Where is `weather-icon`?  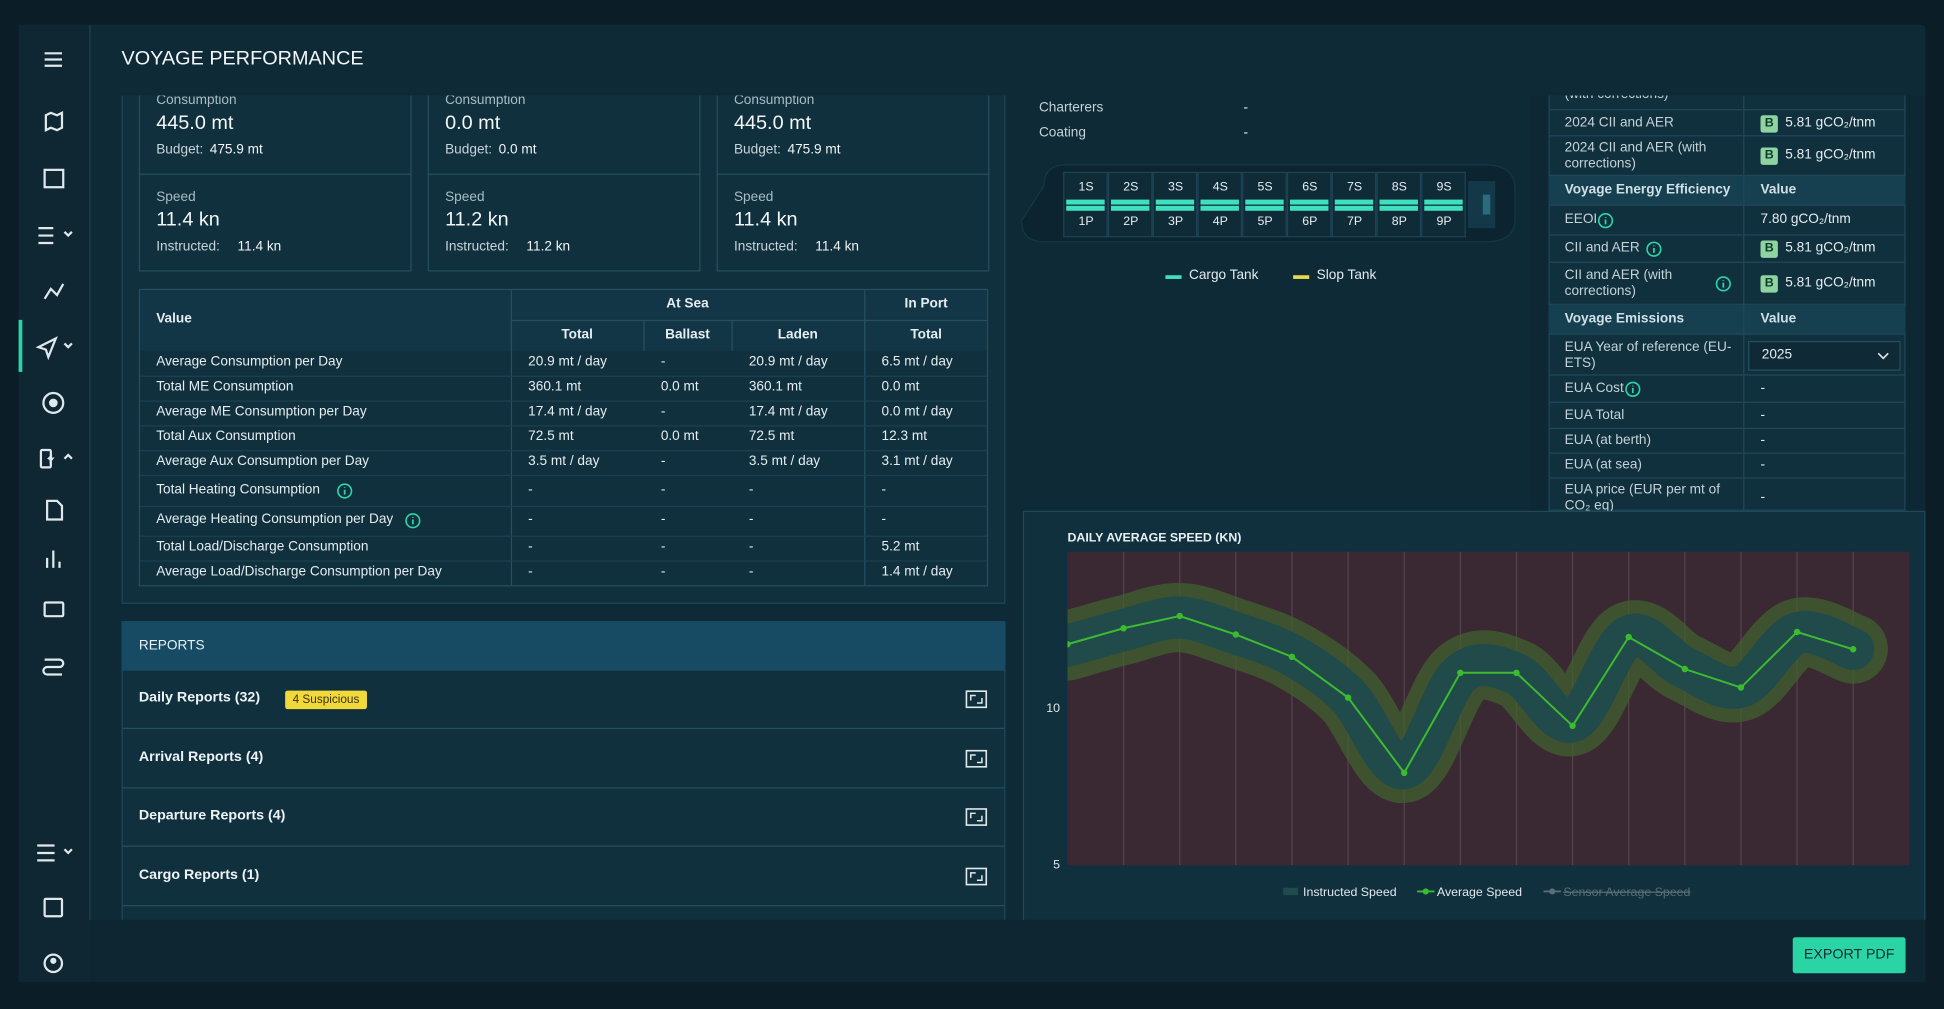 weather-icon is located at coordinates (53, 667).